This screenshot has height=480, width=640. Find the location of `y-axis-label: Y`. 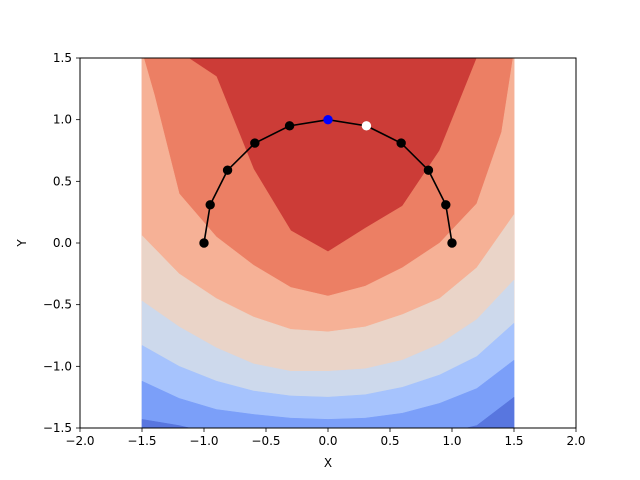

y-axis-label: Y is located at coordinates (22, 243).